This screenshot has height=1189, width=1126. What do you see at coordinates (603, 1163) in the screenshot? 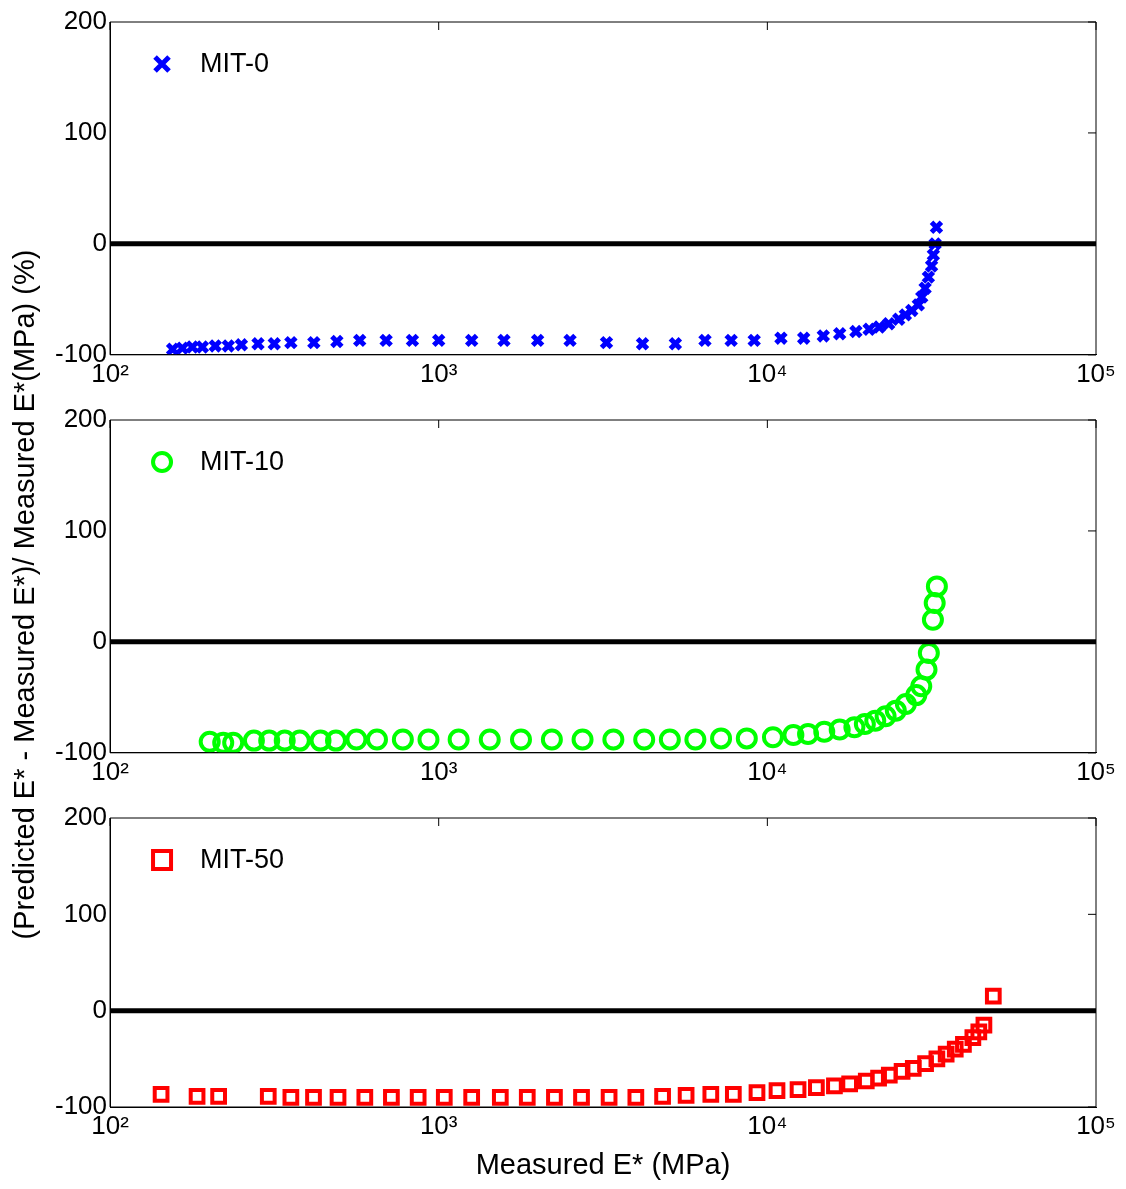
I see `x-axis-title: Measured E* (MPa)` at bounding box center [603, 1163].